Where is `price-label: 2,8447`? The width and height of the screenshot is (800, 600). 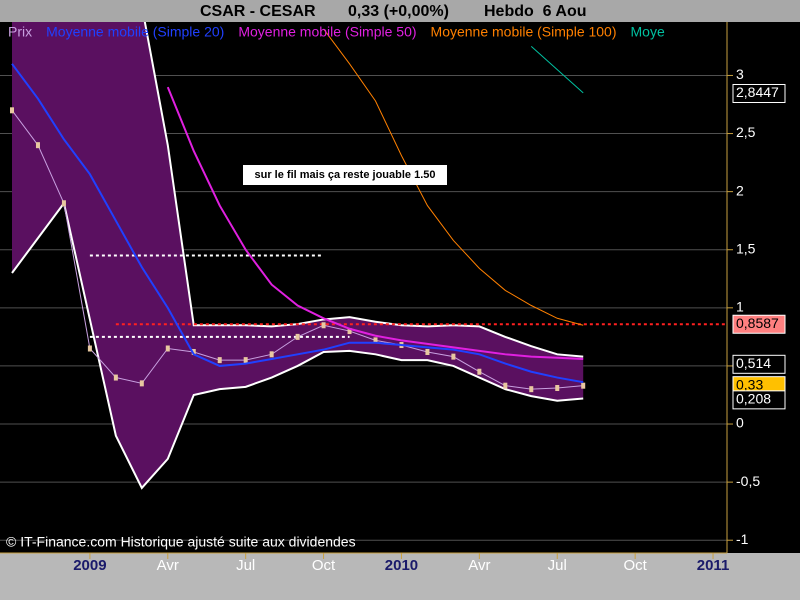
price-label: 2,8447 is located at coordinates (757, 92).